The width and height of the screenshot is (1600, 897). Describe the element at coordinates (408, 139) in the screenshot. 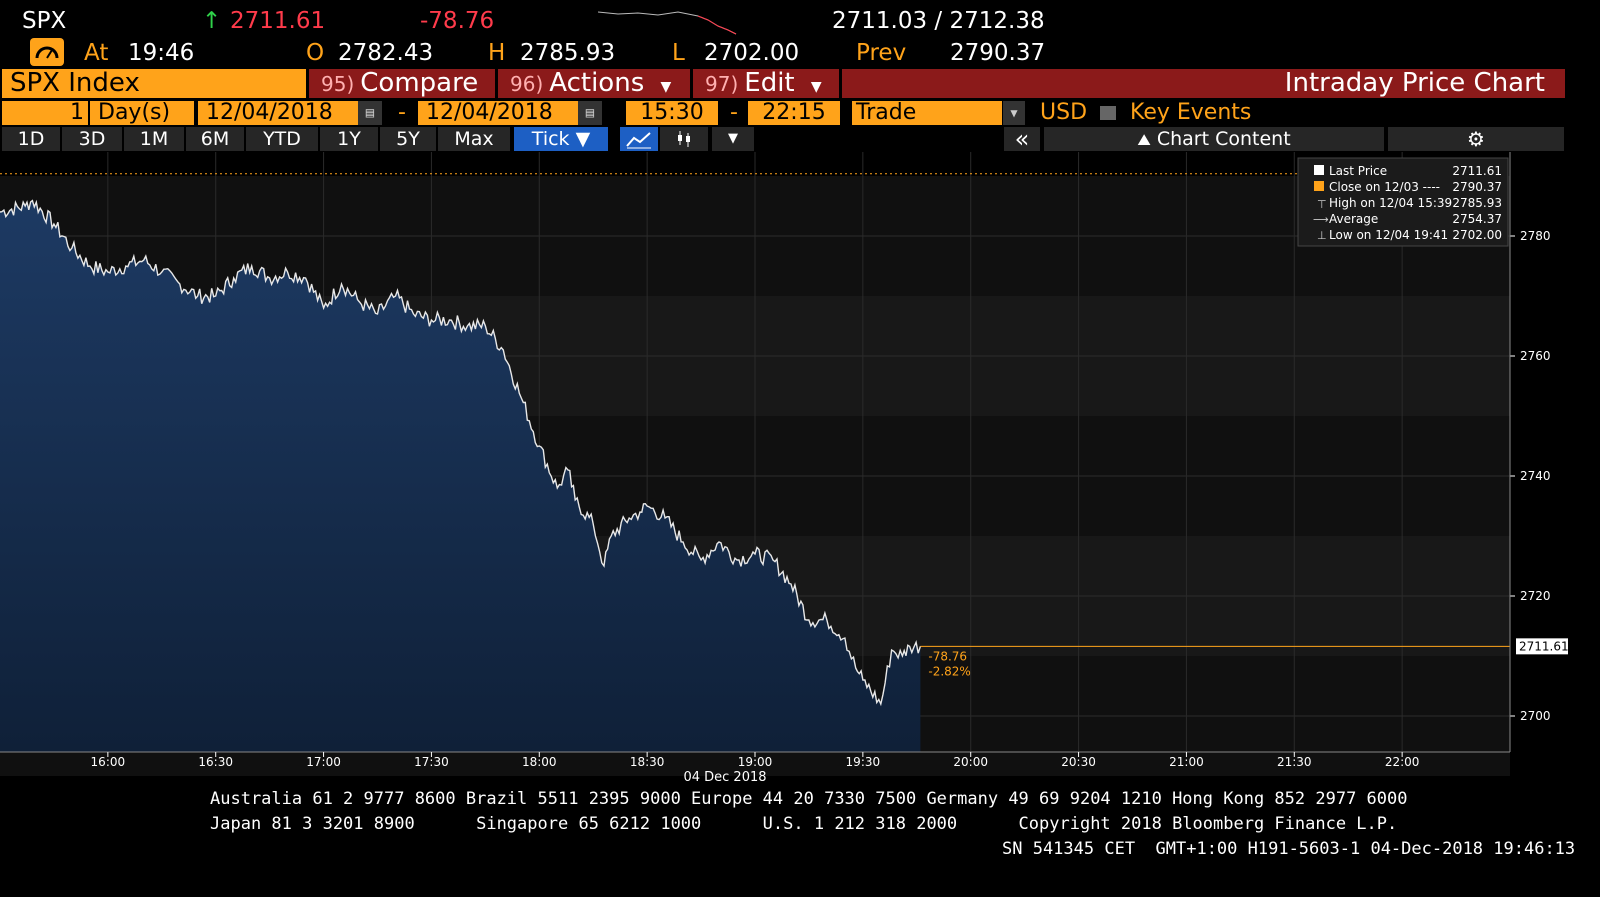

I see `tab-5y: 5Y` at that location.